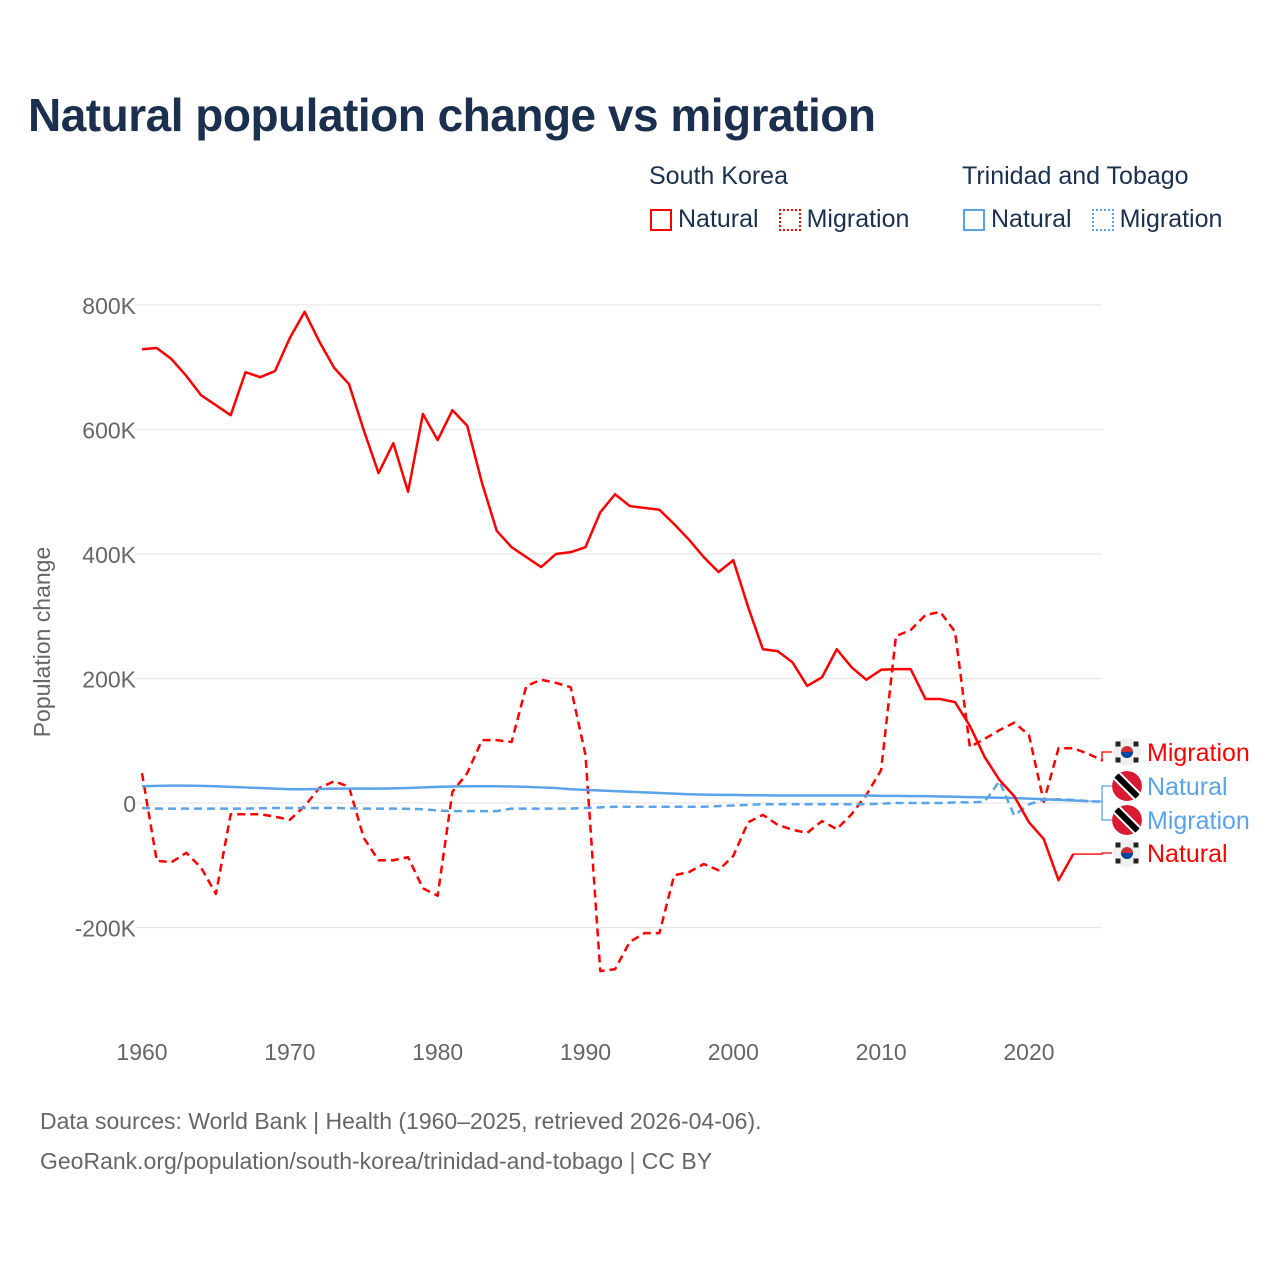  I want to click on y-tick-label: 600K, so click(109, 431).